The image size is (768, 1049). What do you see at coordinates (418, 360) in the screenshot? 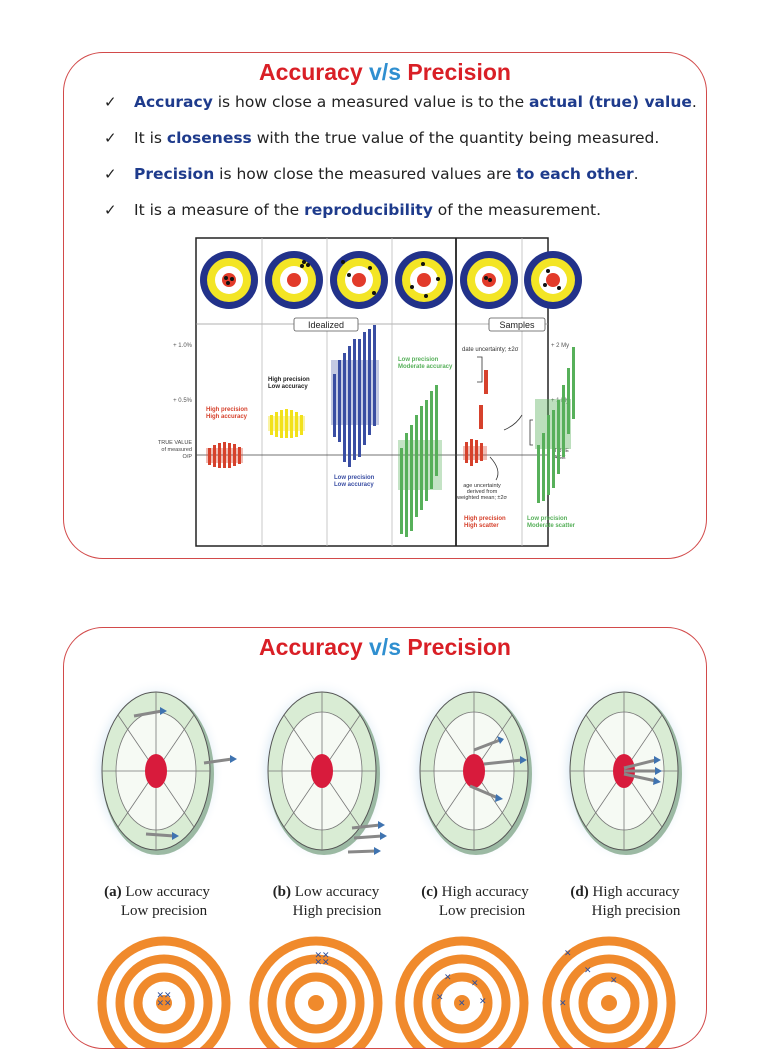
I see `label-low-precision-moderate-accuracy: Low precision` at bounding box center [418, 360].